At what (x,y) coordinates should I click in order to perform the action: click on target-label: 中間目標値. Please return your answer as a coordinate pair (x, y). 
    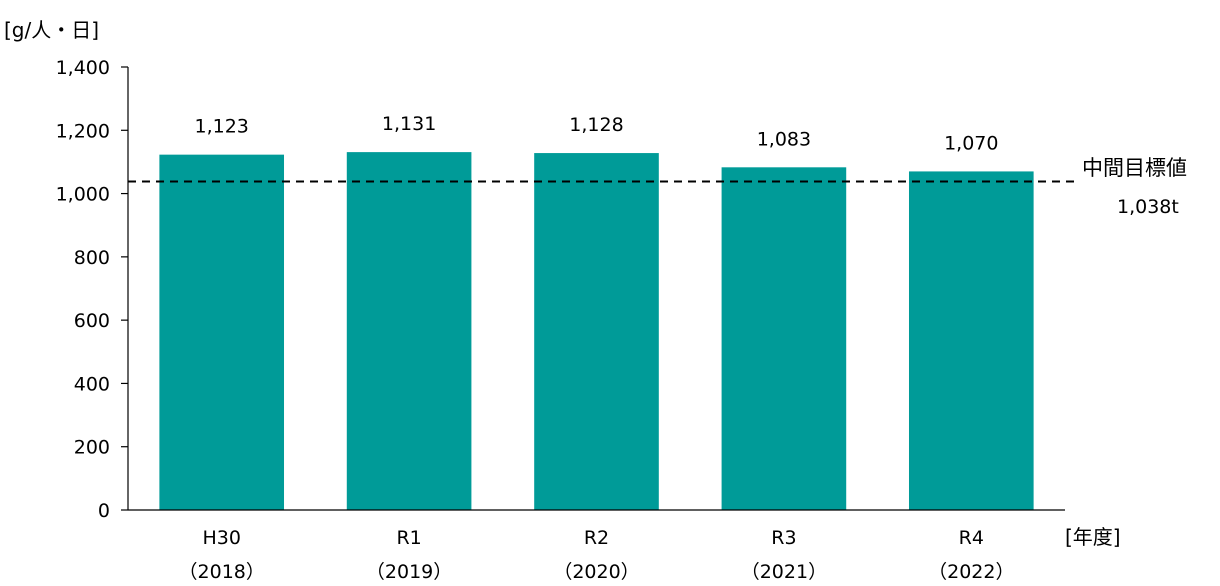
    Looking at the image, I should click on (1134, 168).